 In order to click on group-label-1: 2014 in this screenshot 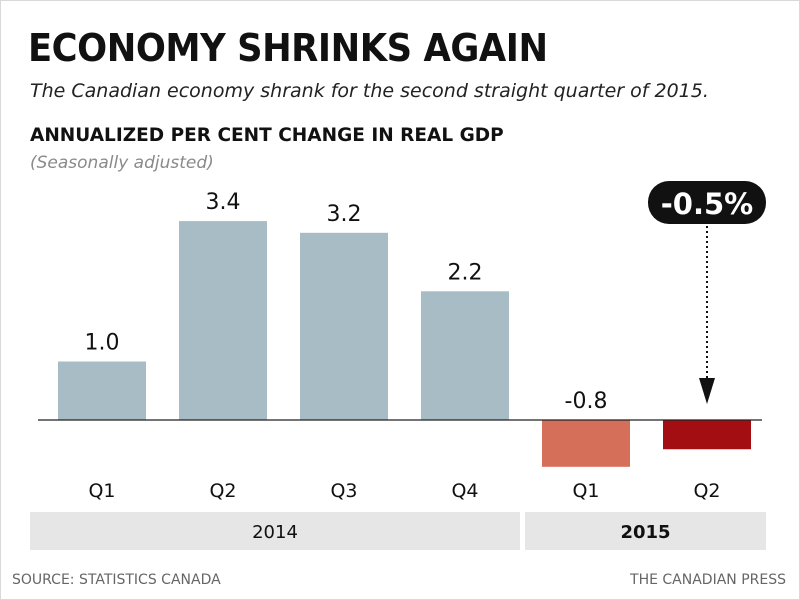, I will do `click(275, 532)`.